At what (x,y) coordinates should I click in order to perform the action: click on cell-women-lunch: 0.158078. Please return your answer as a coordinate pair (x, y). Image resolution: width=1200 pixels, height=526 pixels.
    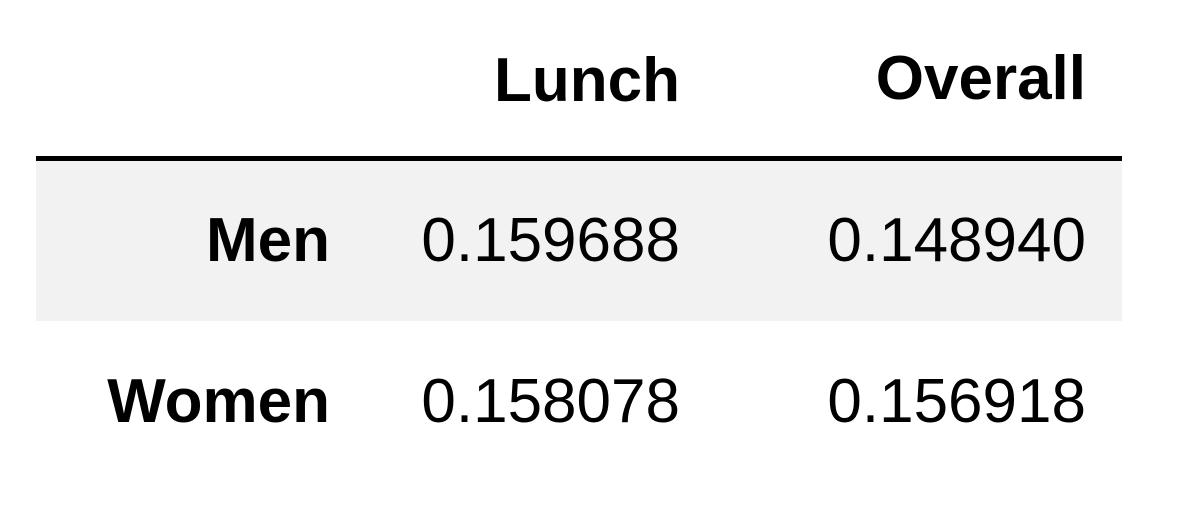
    Looking at the image, I should click on (550, 401).